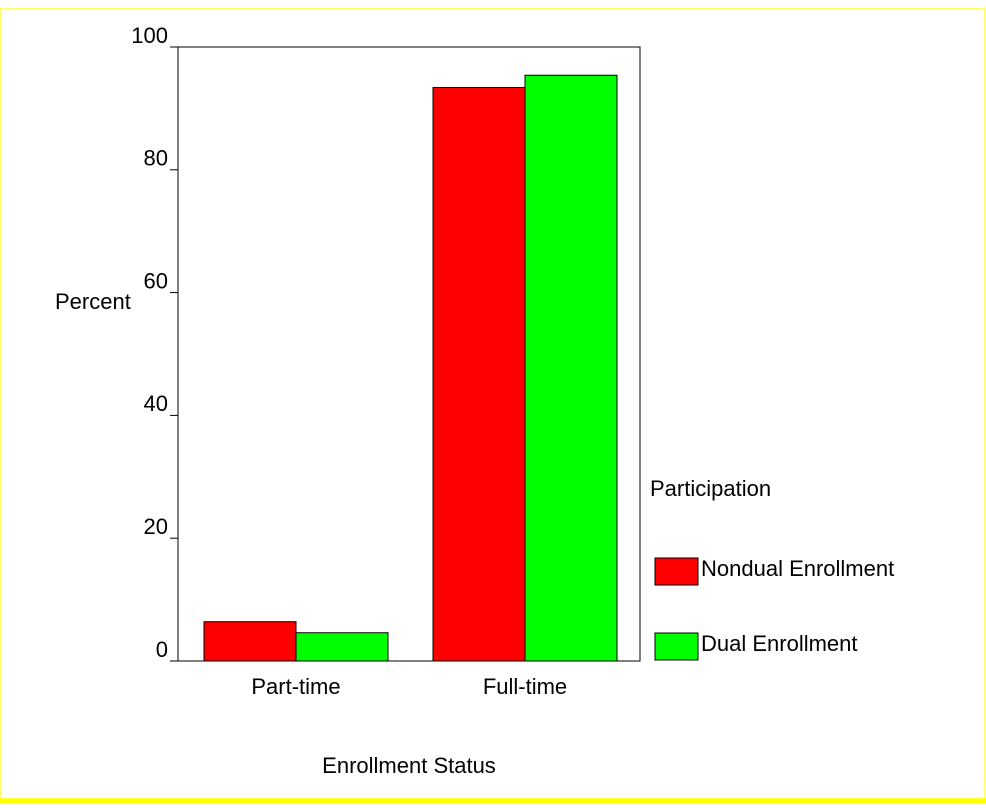  I want to click on legend-label: Dual Enrollment, so click(779, 643).